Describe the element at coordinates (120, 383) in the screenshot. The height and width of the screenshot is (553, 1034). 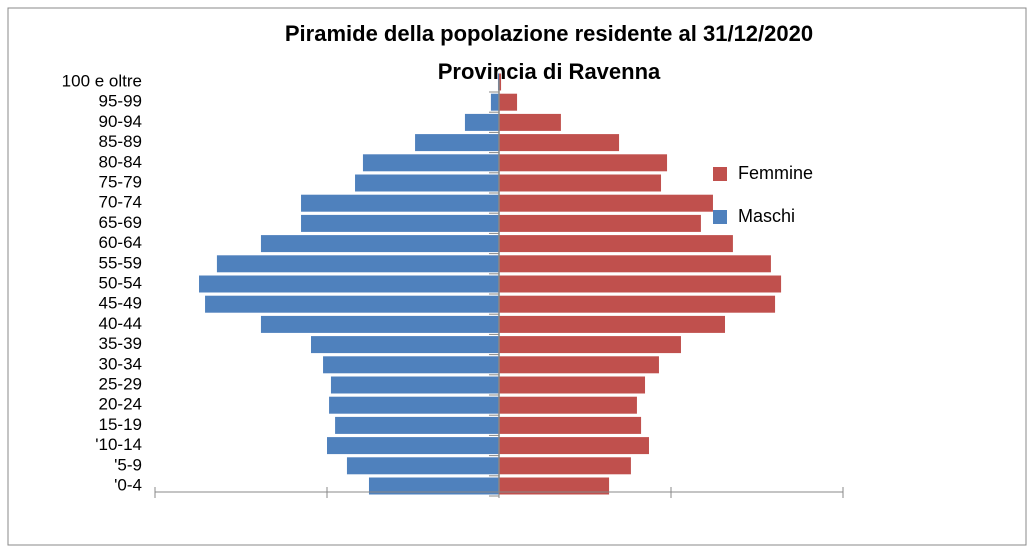
I see `y-tick-label: 25-29` at that location.